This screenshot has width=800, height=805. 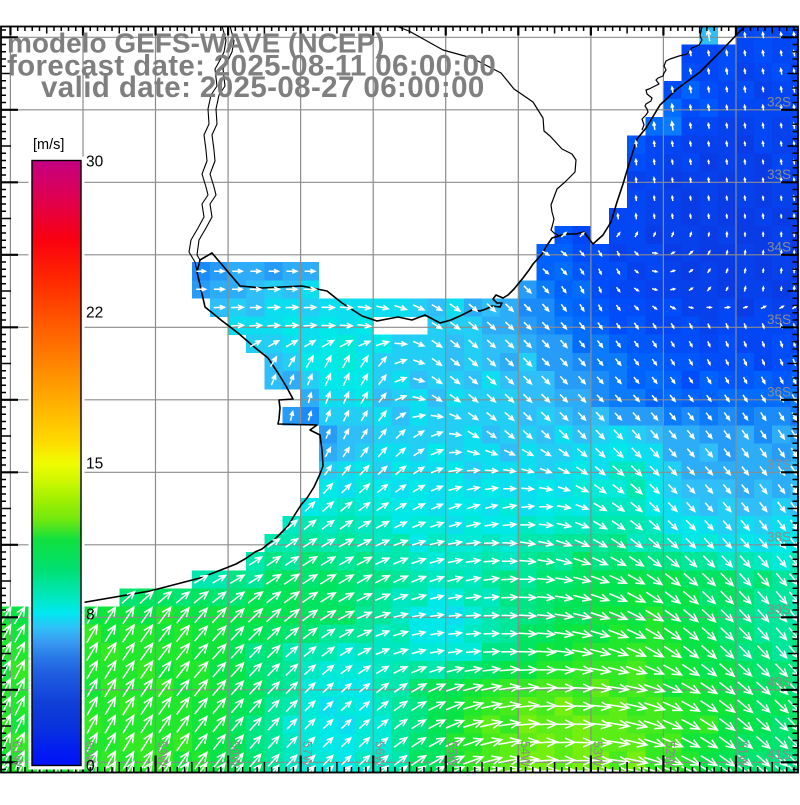 What do you see at coordinates (235, 754) in the screenshot?
I see `svg-text: 58W` at bounding box center [235, 754].